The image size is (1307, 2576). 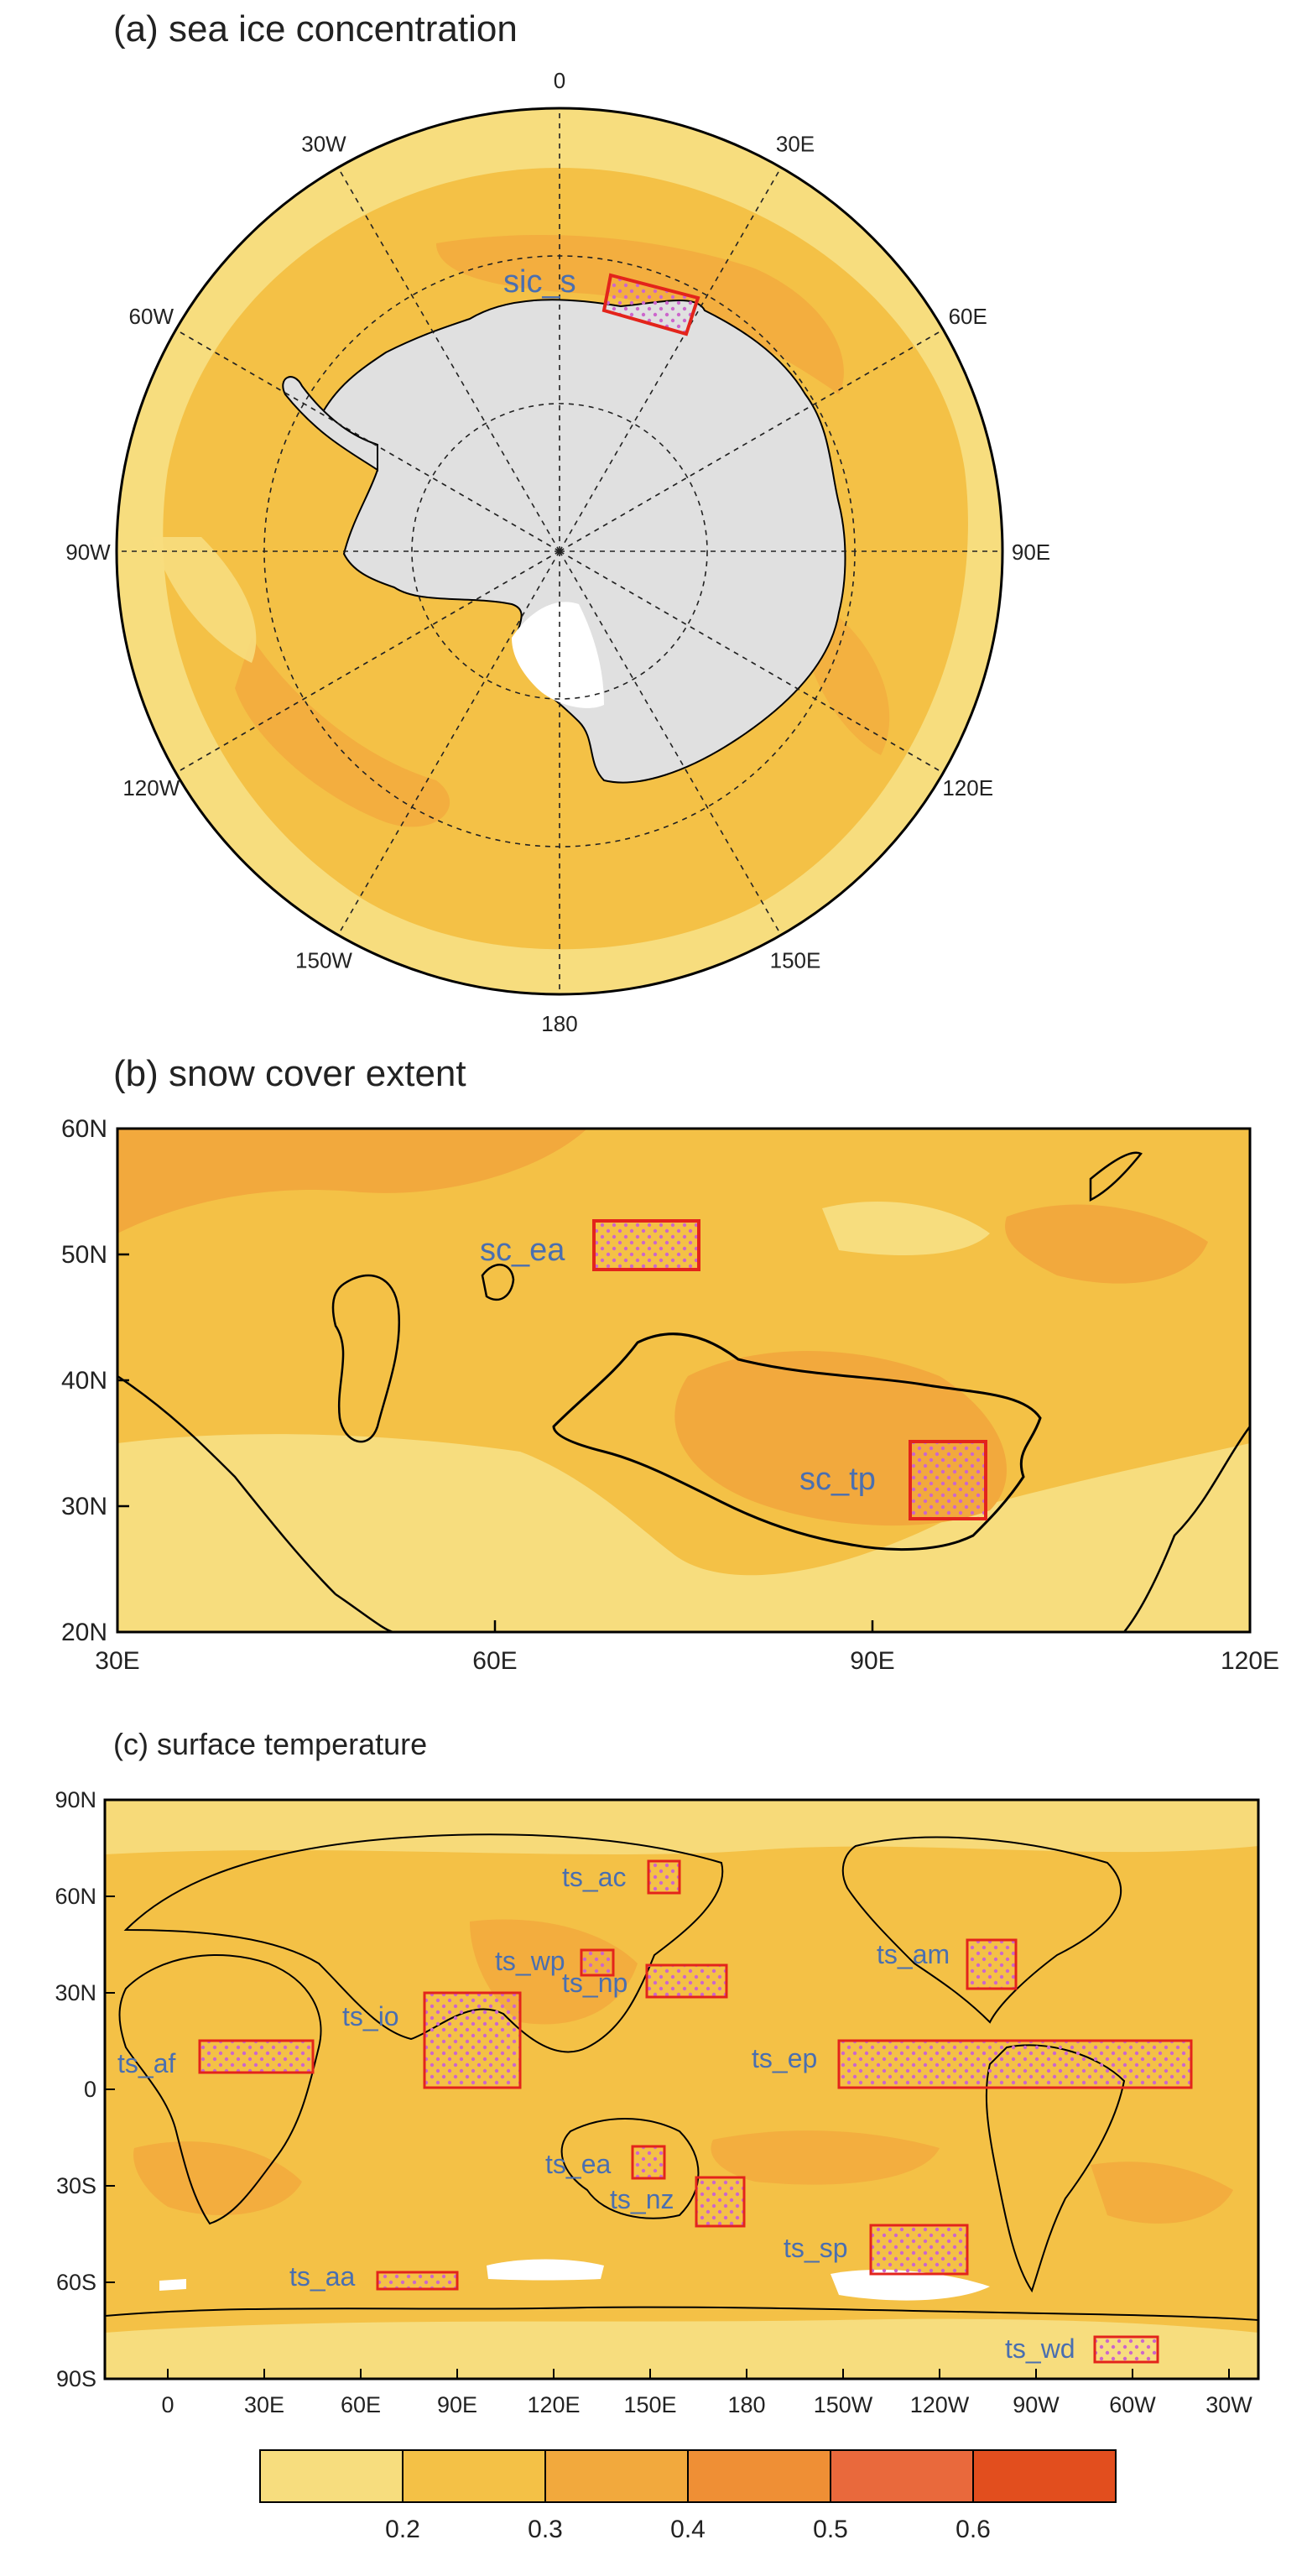 I want to click on region-box-ts-wd, so click(x=1126, y=2349).